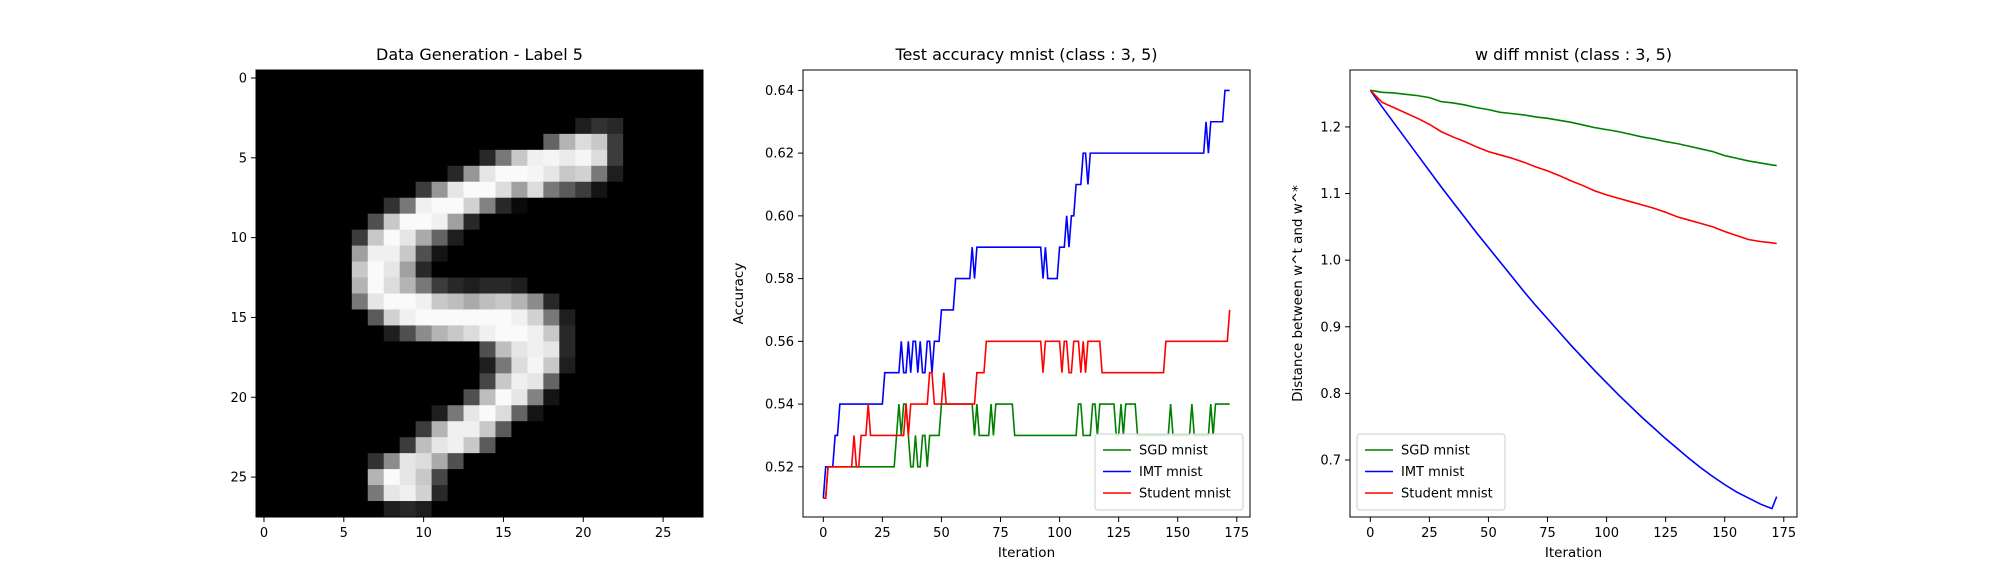 This screenshot has height=580, width=2000. What do you see at coordinates (1724, 533) in the screenshot?
I see `x-tick-label: 150` at bounding box center [1724, 533].